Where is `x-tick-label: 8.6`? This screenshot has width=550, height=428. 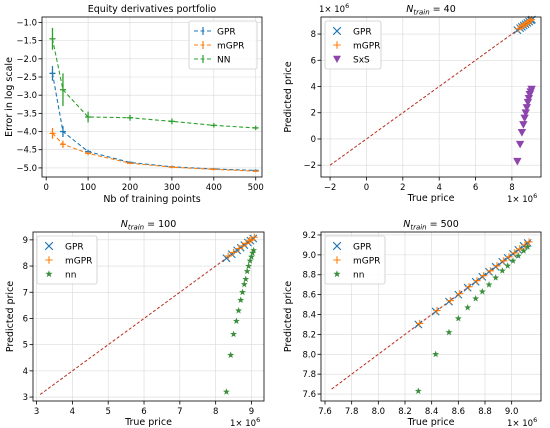 x-tick-label: 8.6 is located at coordinates (459, 412).